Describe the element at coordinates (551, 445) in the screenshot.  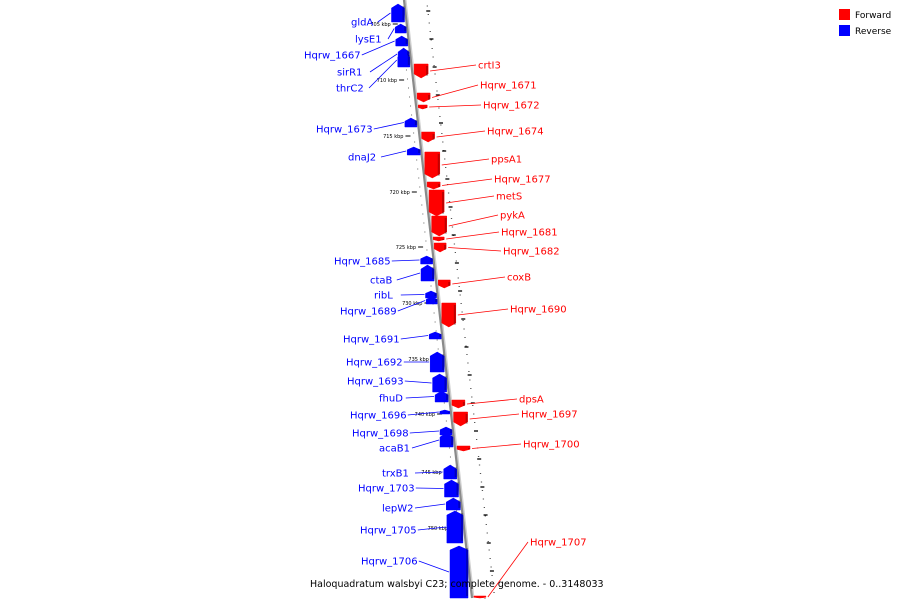
I see `gene-label-text: Hqrw_1700` at that location.